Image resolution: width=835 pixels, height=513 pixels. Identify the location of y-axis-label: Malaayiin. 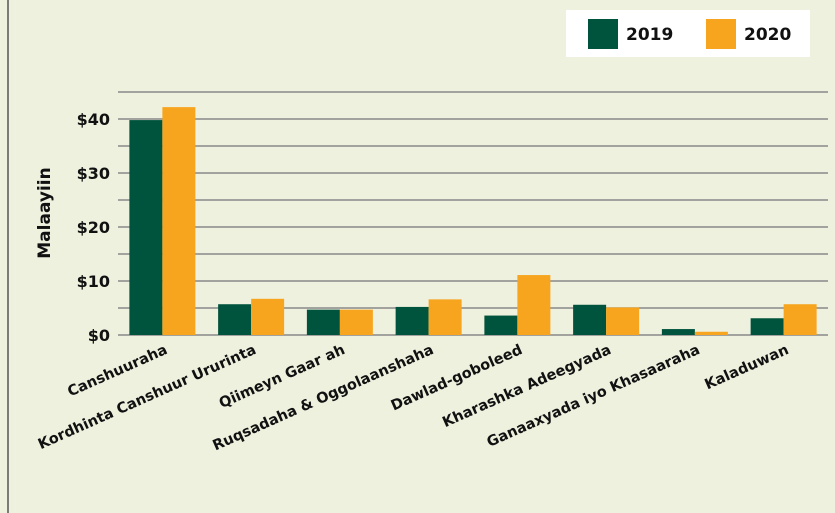
(45, 212).